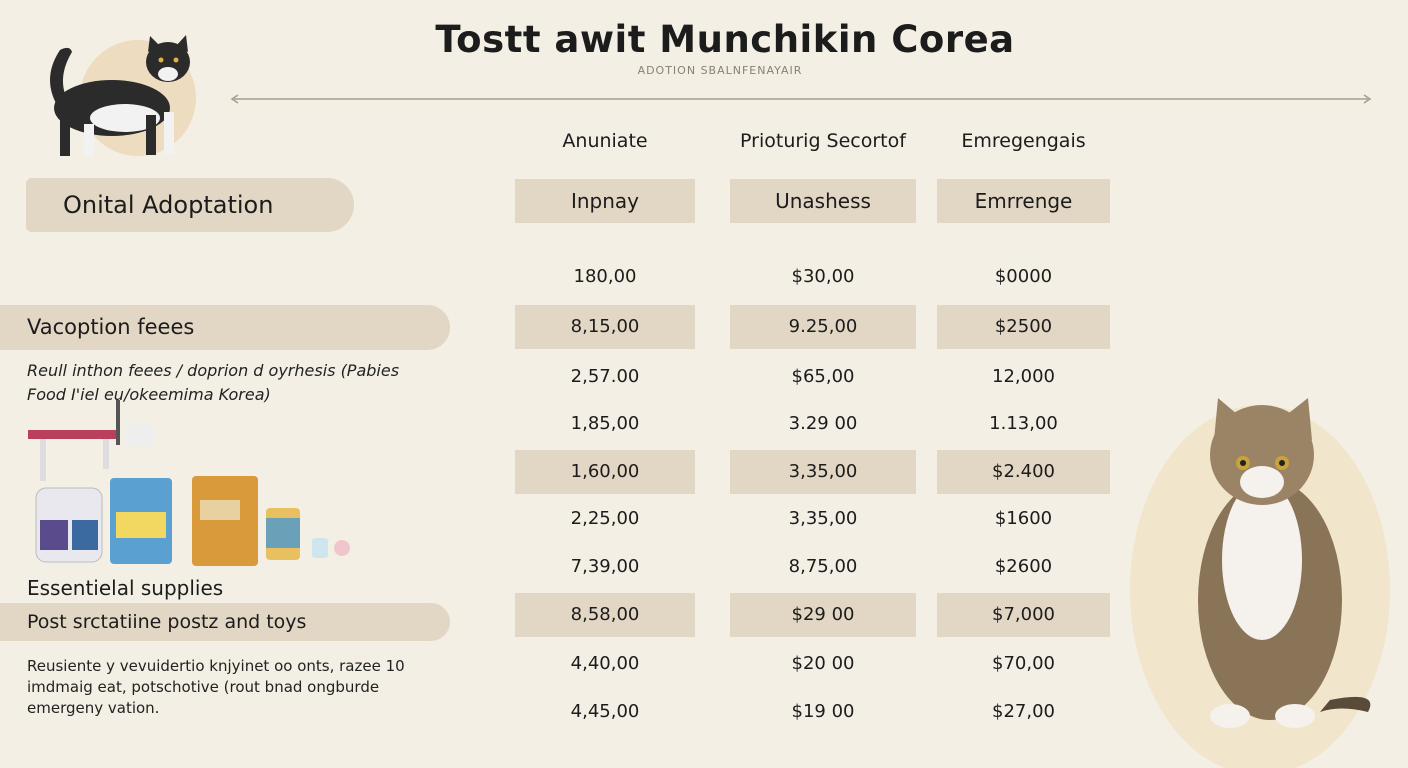 The width and height of the screenshot is (1408, 768). Describe the element at coordinates (720, 70) in the screenshot. I see `subtitle: ADOTION SBALNFENAYAIR` at that location.